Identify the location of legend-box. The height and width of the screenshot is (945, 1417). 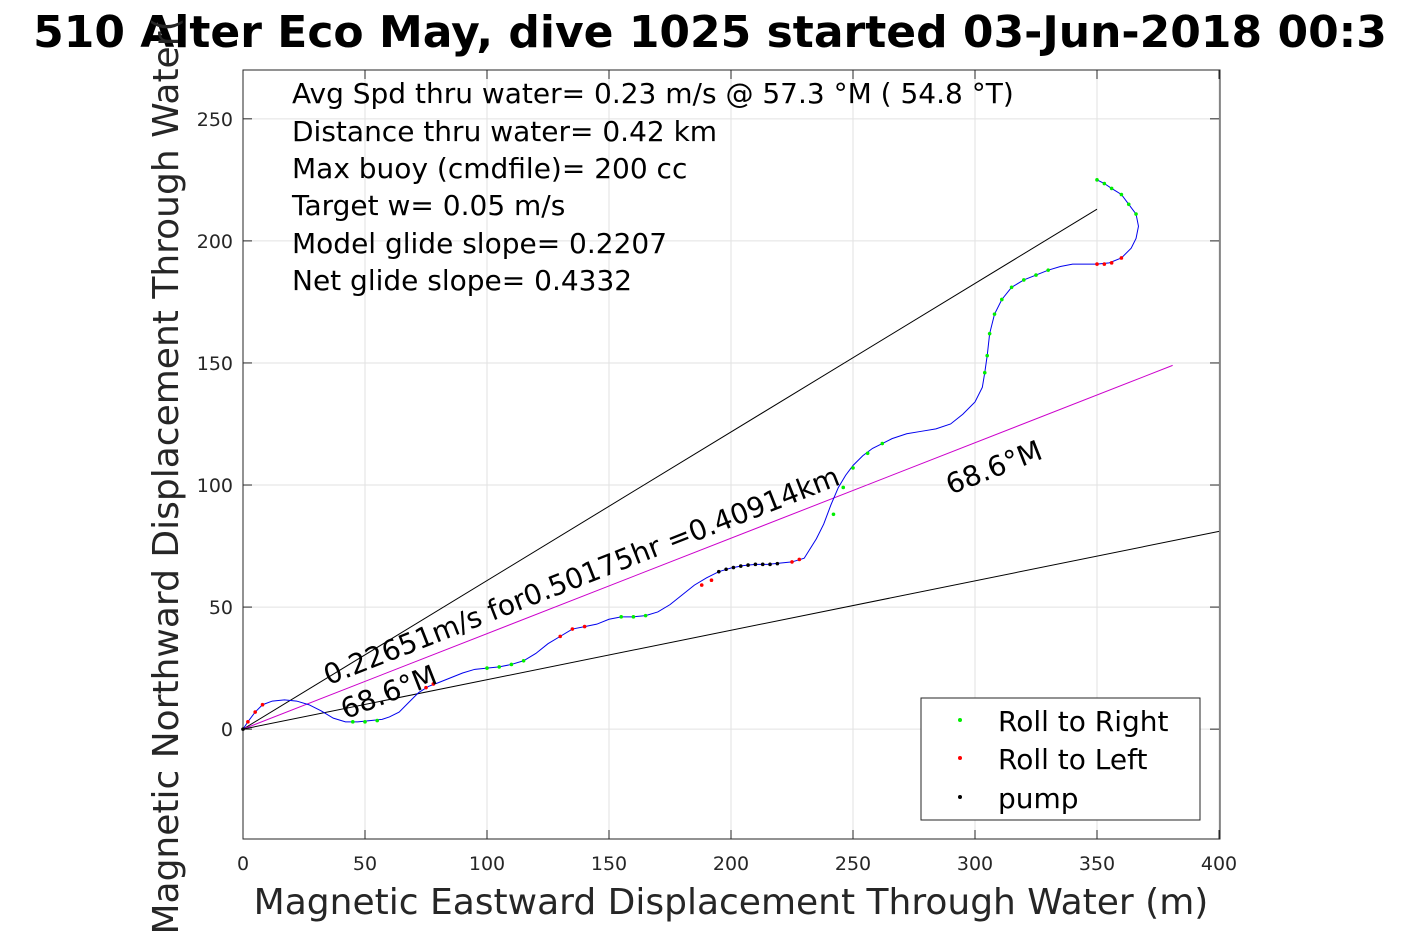
(1060, 759).